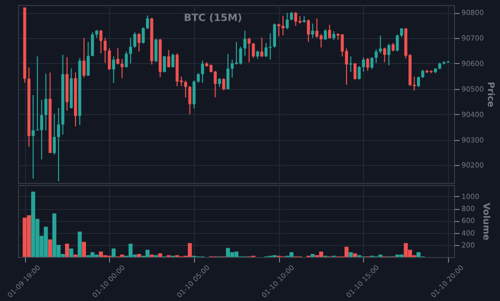 The height and width of the screenshot is (301, 500). Describe the element at coordinates (489, 95) in the screenshot. I see `y-axis-title: Price` at that location.